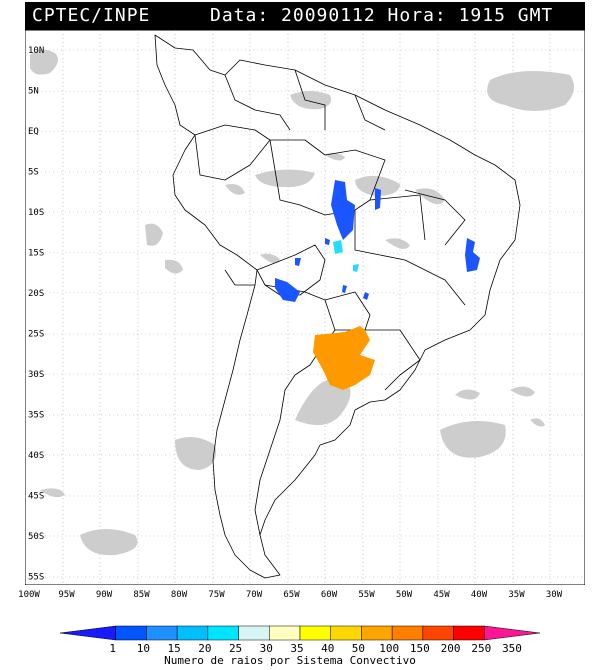 Image resolution: width=600 pixels, height=670 pixels. What do you see at coordinates (36, 213) in the screenshot?
I see `lat-label: 10S` at bounding box center [36, 213].